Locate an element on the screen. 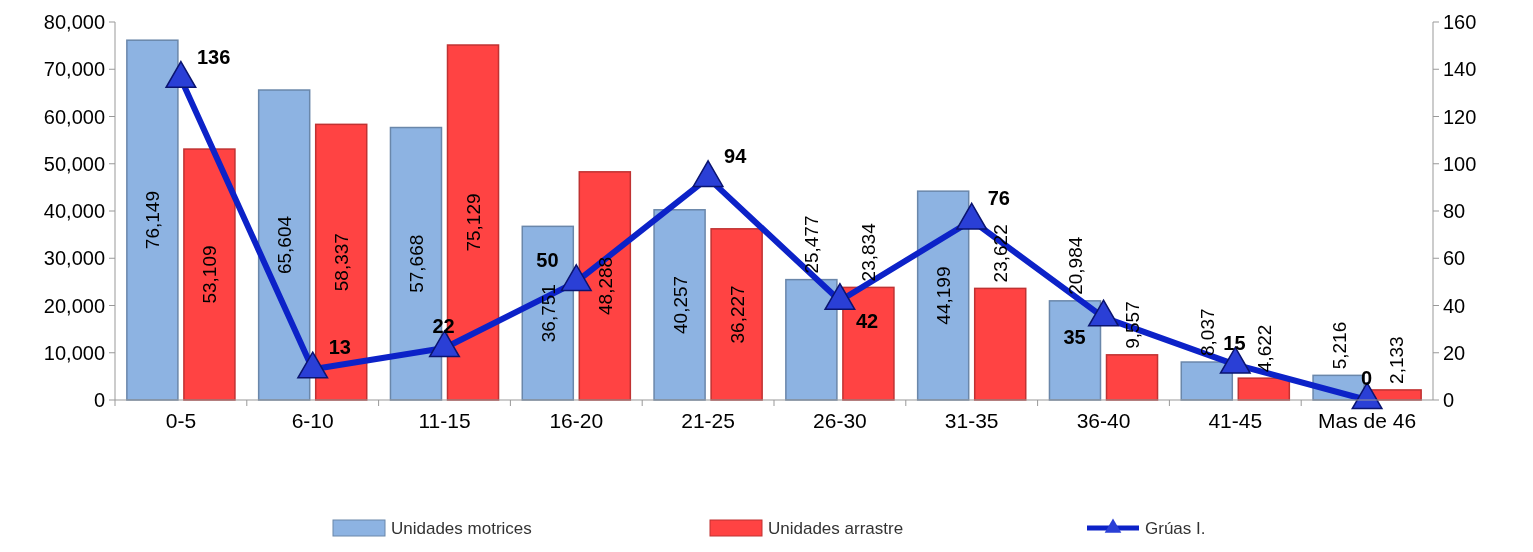  y2-tick-label: 60 is located at coordinates (1454, 258).